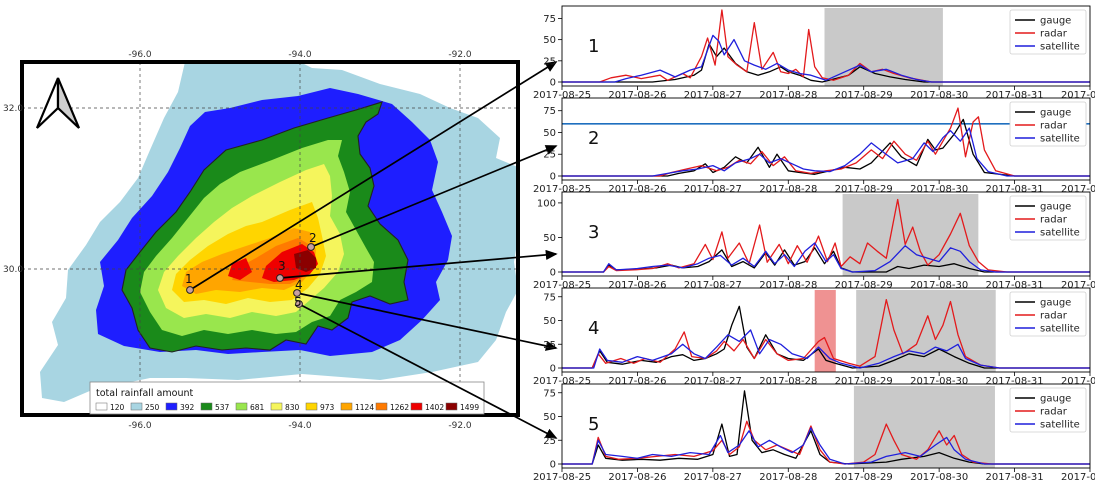  Describe the element at coordinates (434, 407) in the screenshot. I see `rainfall-legend-label-1402: 1402` at that location.